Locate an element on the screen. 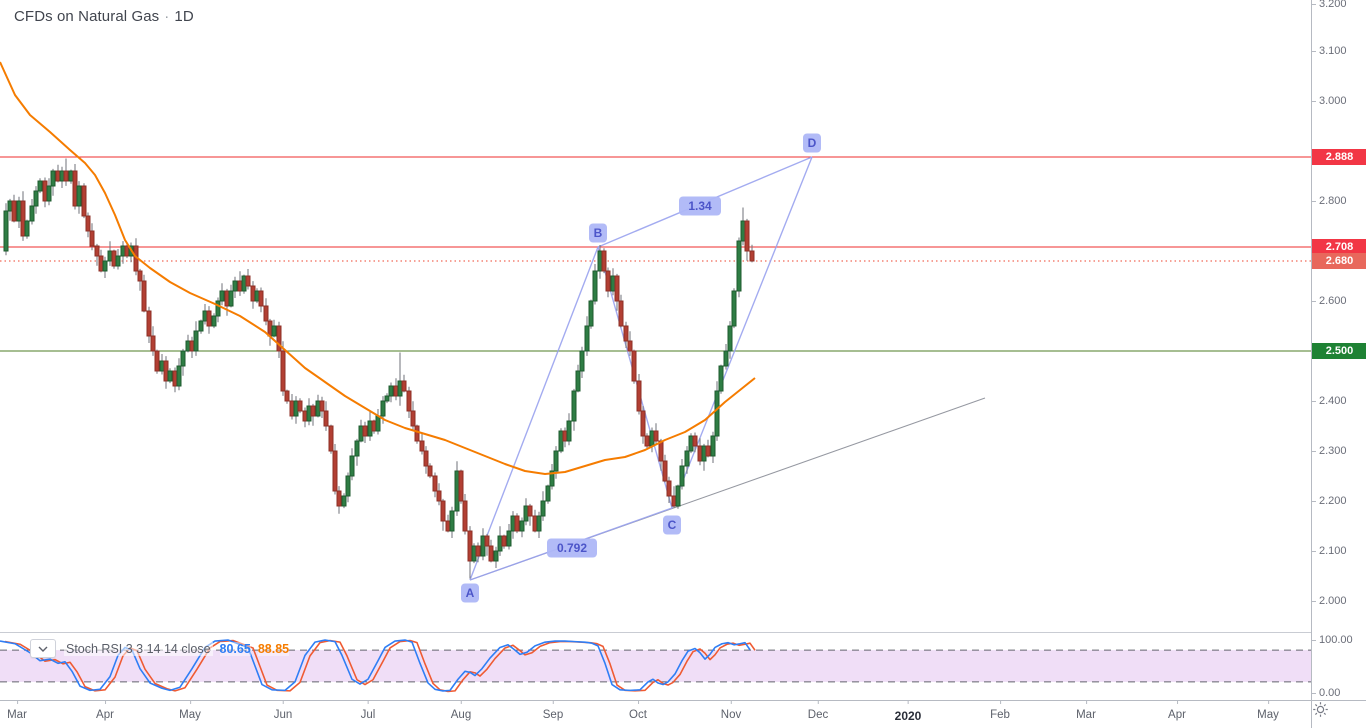 Image resolution: width=1366 pixels, height=728 pixels. stoch-rsi-canvas is located at coordinates (655, 666).